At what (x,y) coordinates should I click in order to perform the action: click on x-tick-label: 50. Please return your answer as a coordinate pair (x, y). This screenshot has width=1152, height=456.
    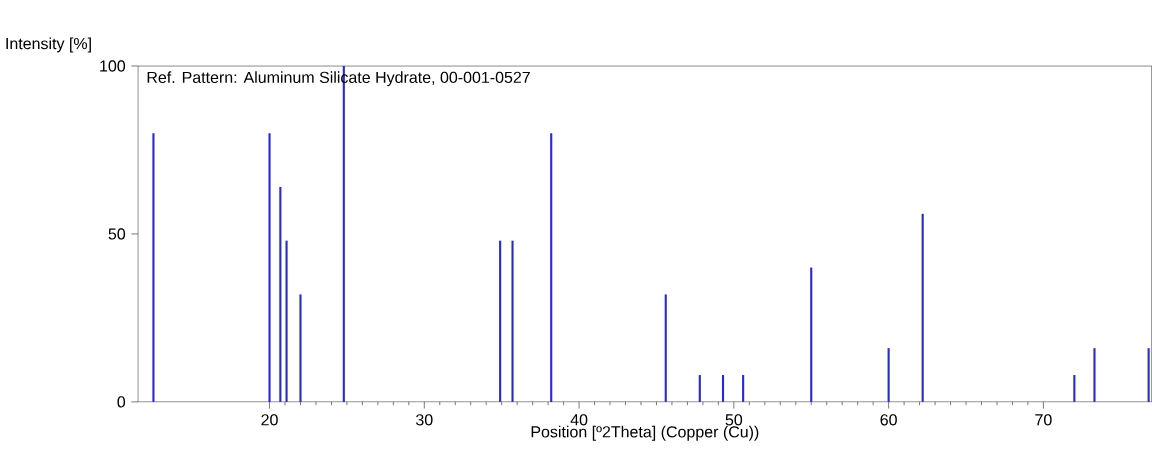
    Looking at the image, I should click on (734, 420).